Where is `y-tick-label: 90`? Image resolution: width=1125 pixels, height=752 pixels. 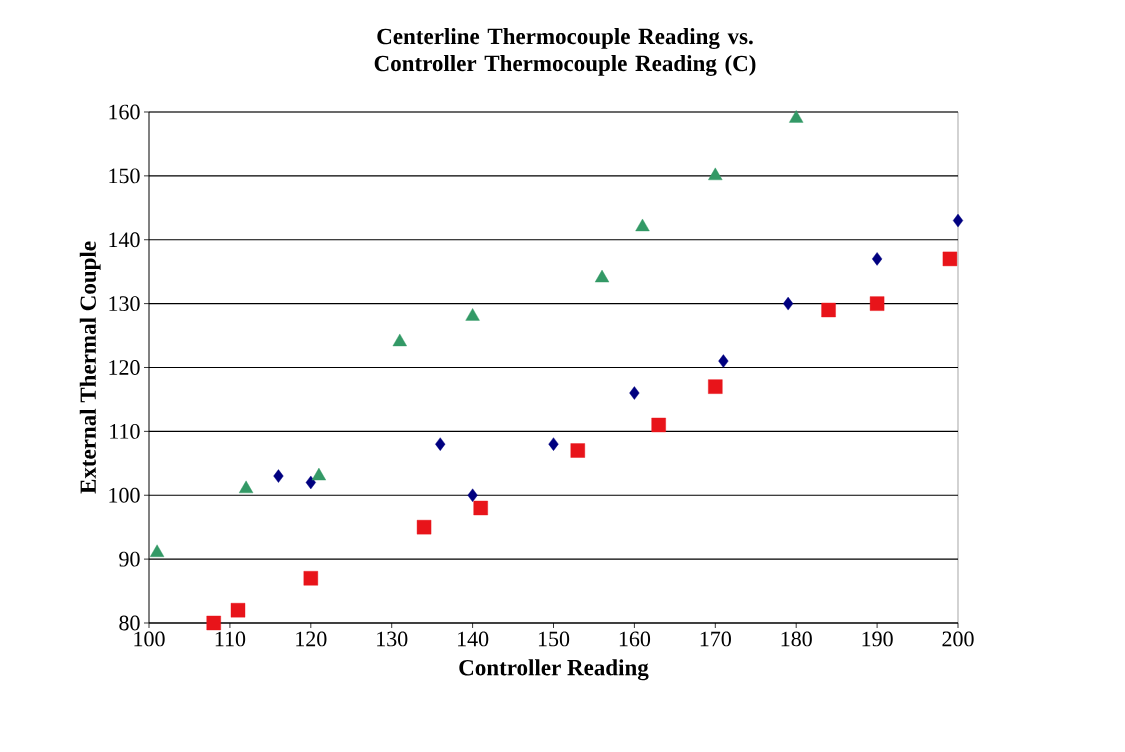 y-tick-label: 90 is located at coordinates (129, 559).